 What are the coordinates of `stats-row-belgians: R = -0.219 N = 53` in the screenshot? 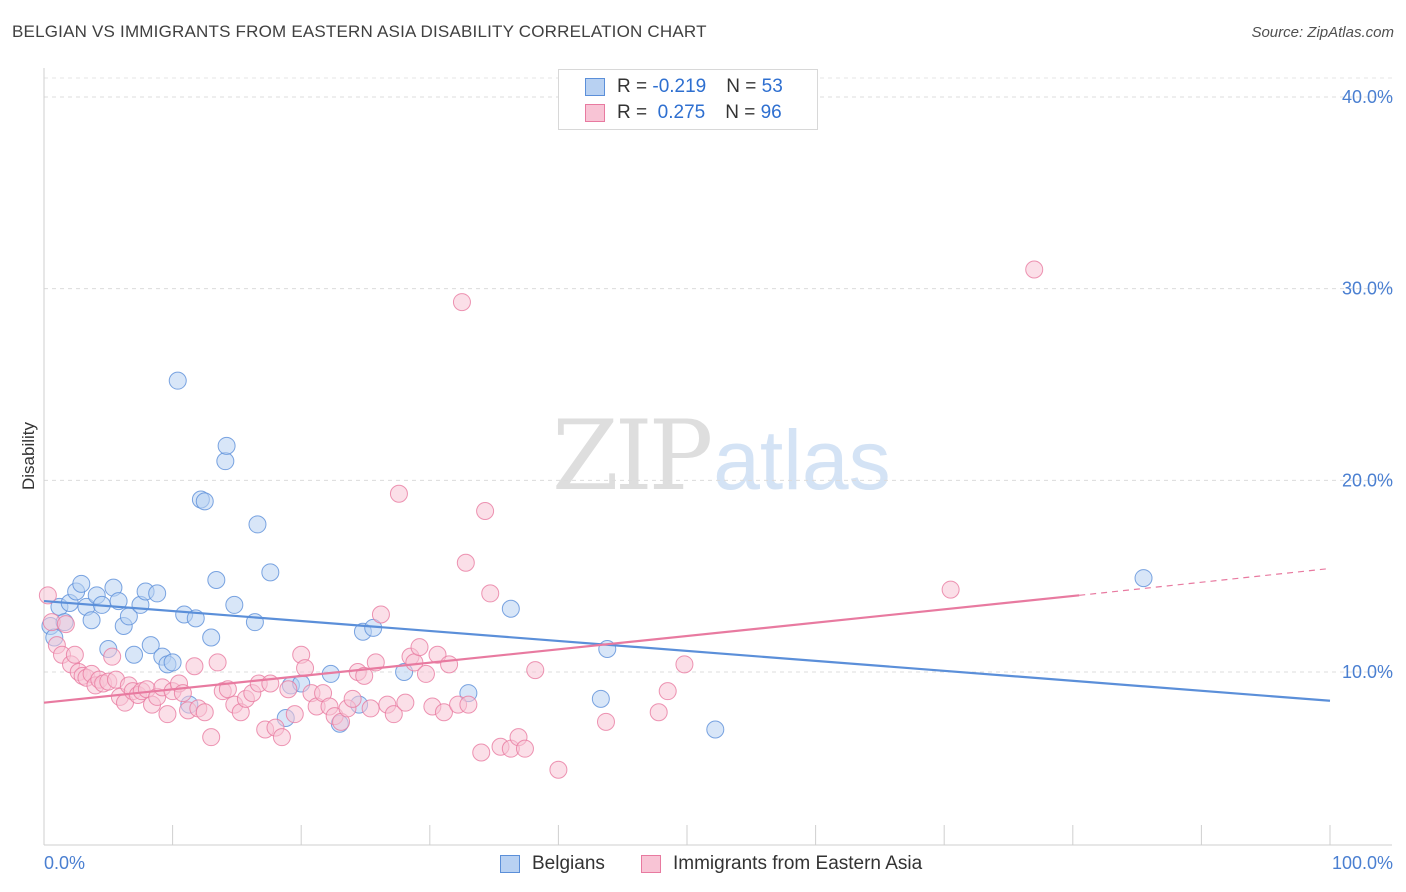 It's located at (688, 88).